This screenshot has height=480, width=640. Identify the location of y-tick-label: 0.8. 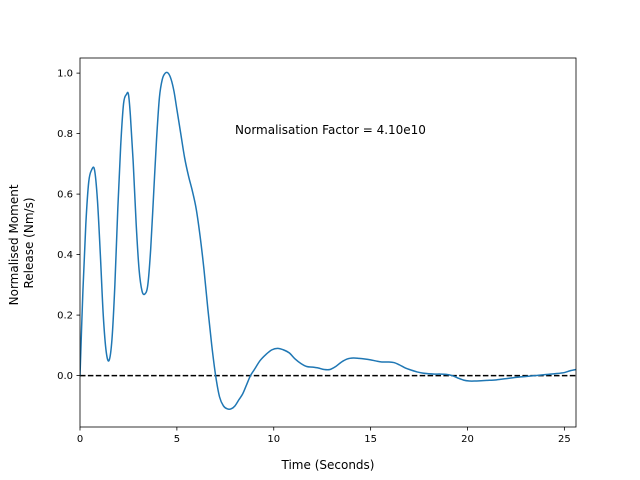
(65, 134).